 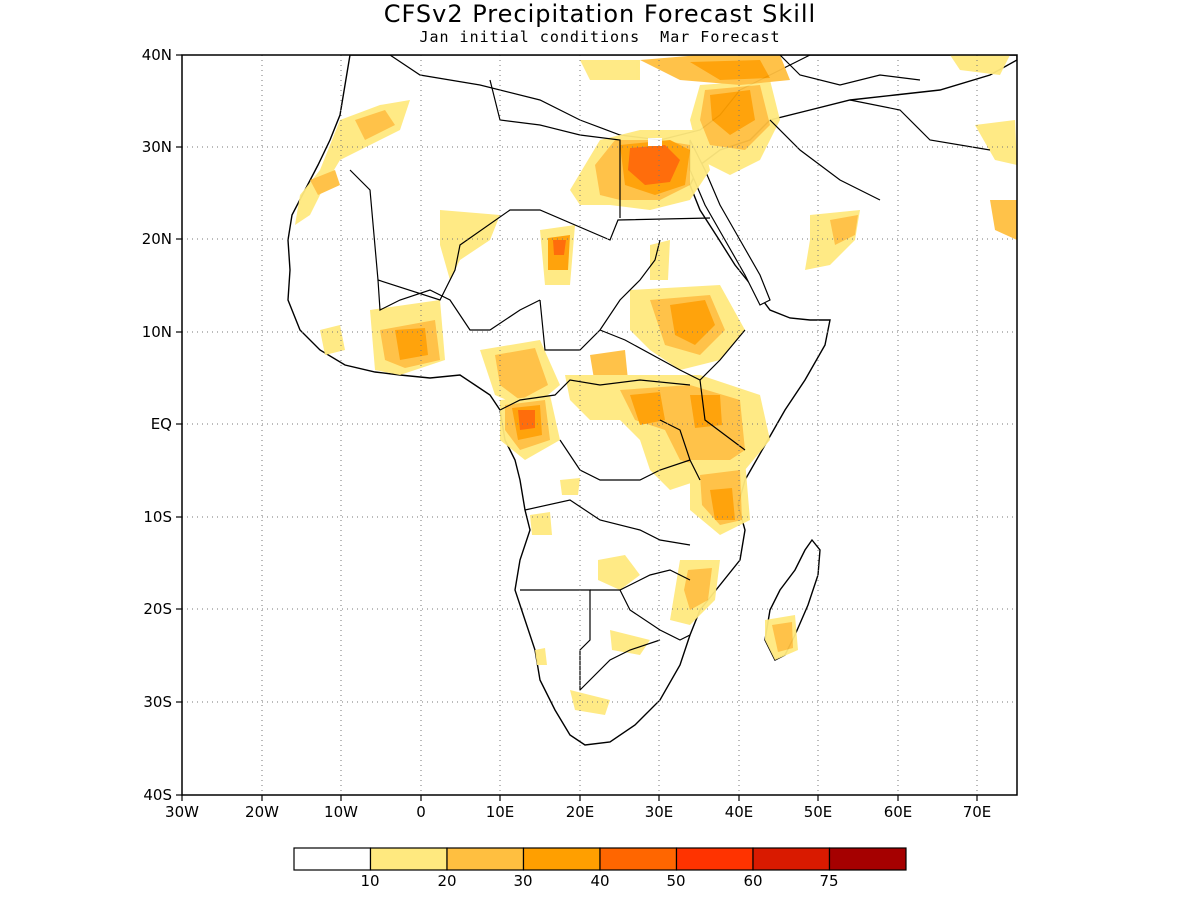 I want to click on lon-label-10w: 10W, so click(x=341, y=812).